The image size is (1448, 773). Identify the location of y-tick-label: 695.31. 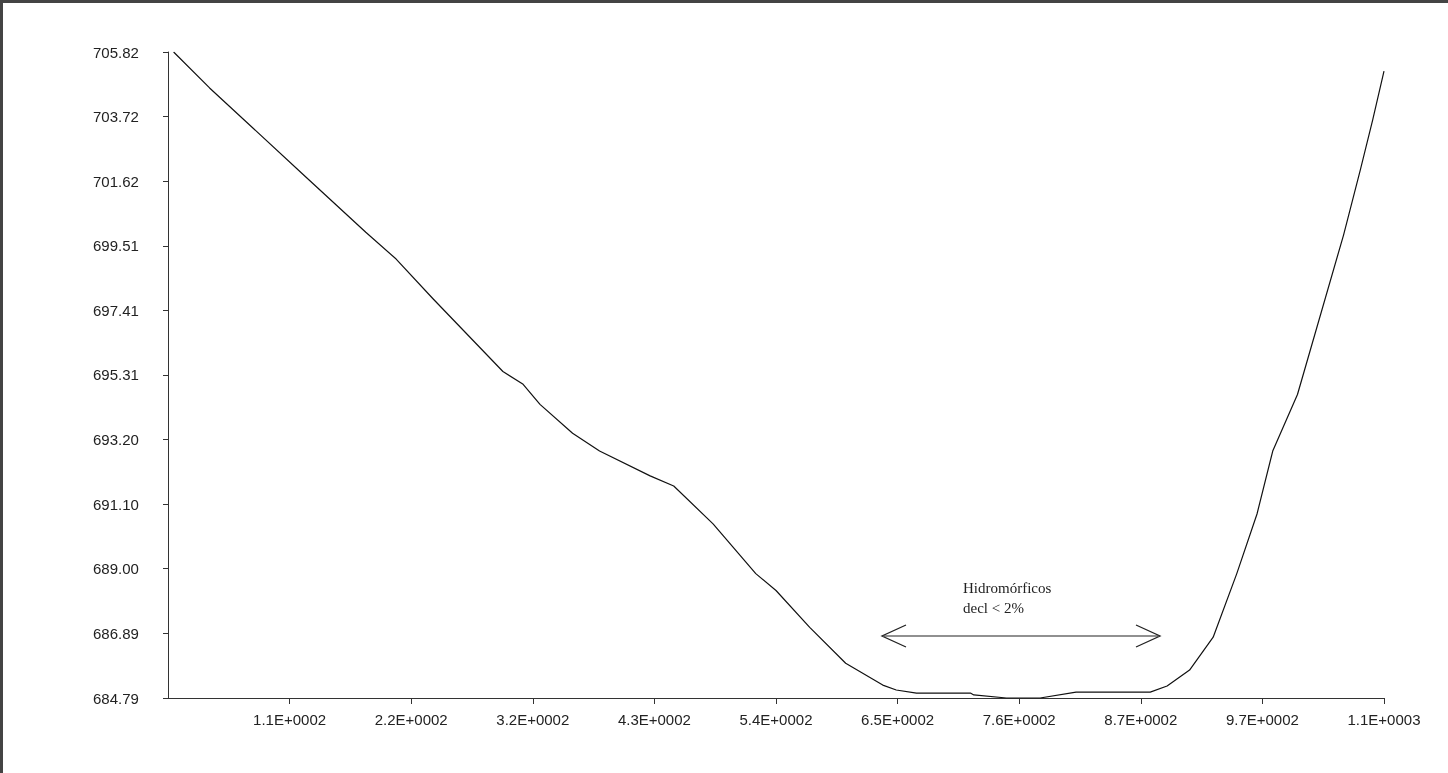
(116, 375).